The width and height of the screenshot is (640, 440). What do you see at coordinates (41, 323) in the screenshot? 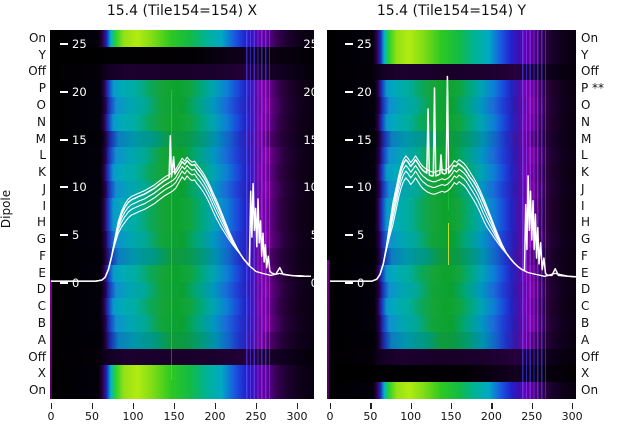
I see `dipole-label: B` at bounding box center [41, 323].